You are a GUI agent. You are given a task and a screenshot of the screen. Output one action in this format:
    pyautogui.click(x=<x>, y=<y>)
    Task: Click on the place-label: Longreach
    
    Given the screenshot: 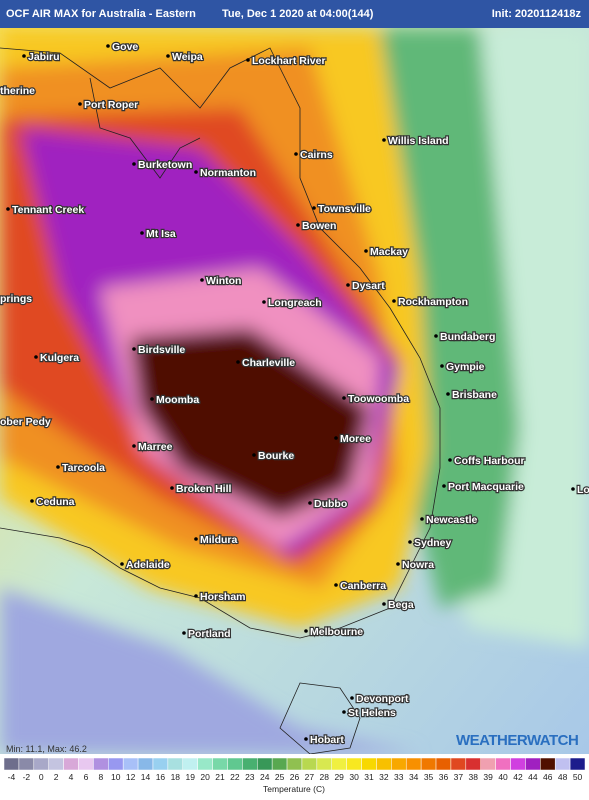 What is the action you would take?
    pyautogui.click(x=295, y=303)
    